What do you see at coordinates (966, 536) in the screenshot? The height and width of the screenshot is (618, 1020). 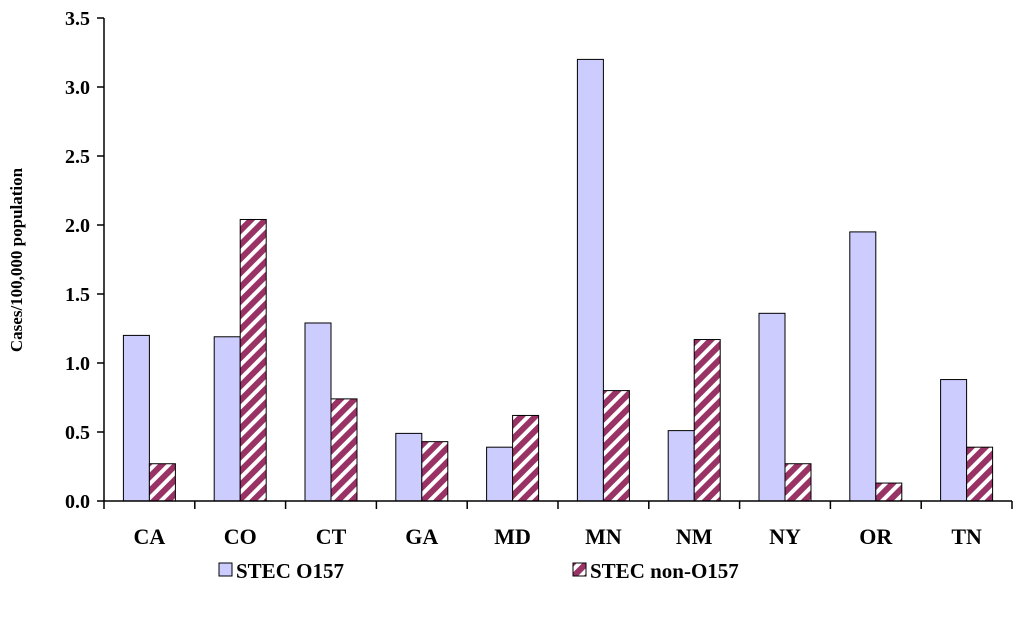 I see `x-category-label: TN` at bounding box center [966, 536].